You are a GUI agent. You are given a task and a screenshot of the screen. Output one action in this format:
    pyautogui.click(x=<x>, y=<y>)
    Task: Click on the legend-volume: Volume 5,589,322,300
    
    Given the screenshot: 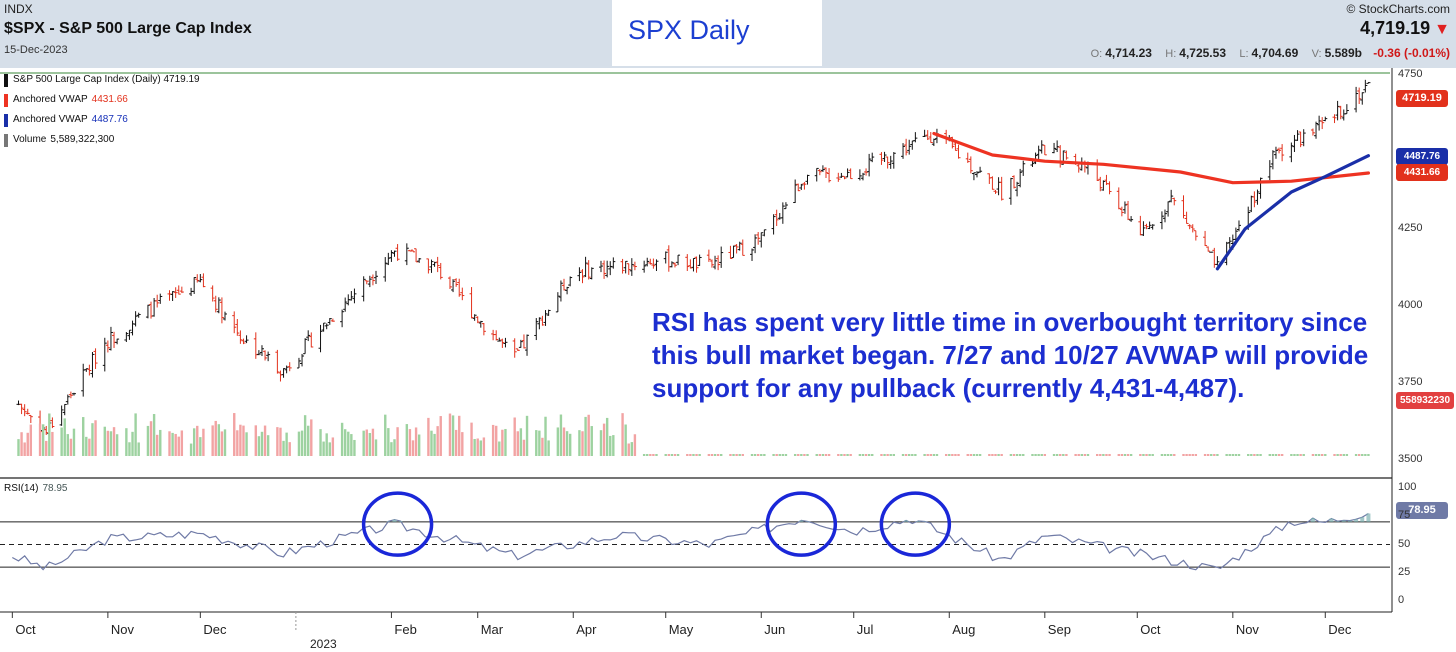 What is the action you would take?
    pyautogui.click(x=102, y=140)
    